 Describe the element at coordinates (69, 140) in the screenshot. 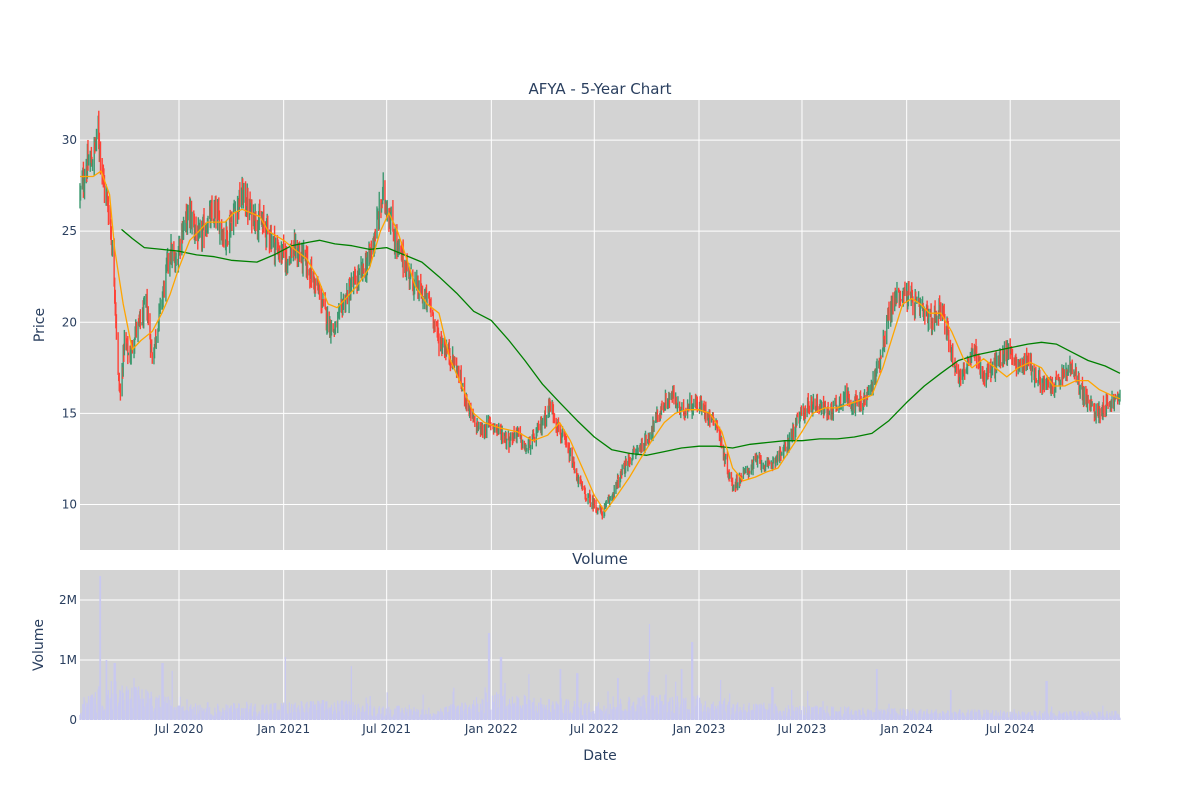

I see `price-y-tick: 30` at that location.